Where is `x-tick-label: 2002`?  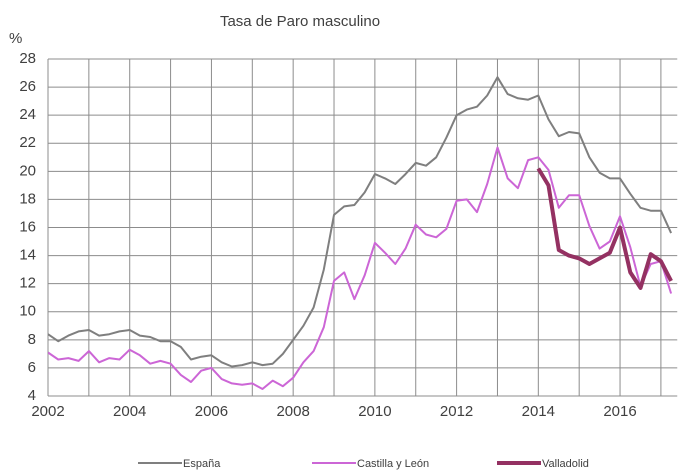
x-tick-label: 2002 is located at coordinates (47, 411).